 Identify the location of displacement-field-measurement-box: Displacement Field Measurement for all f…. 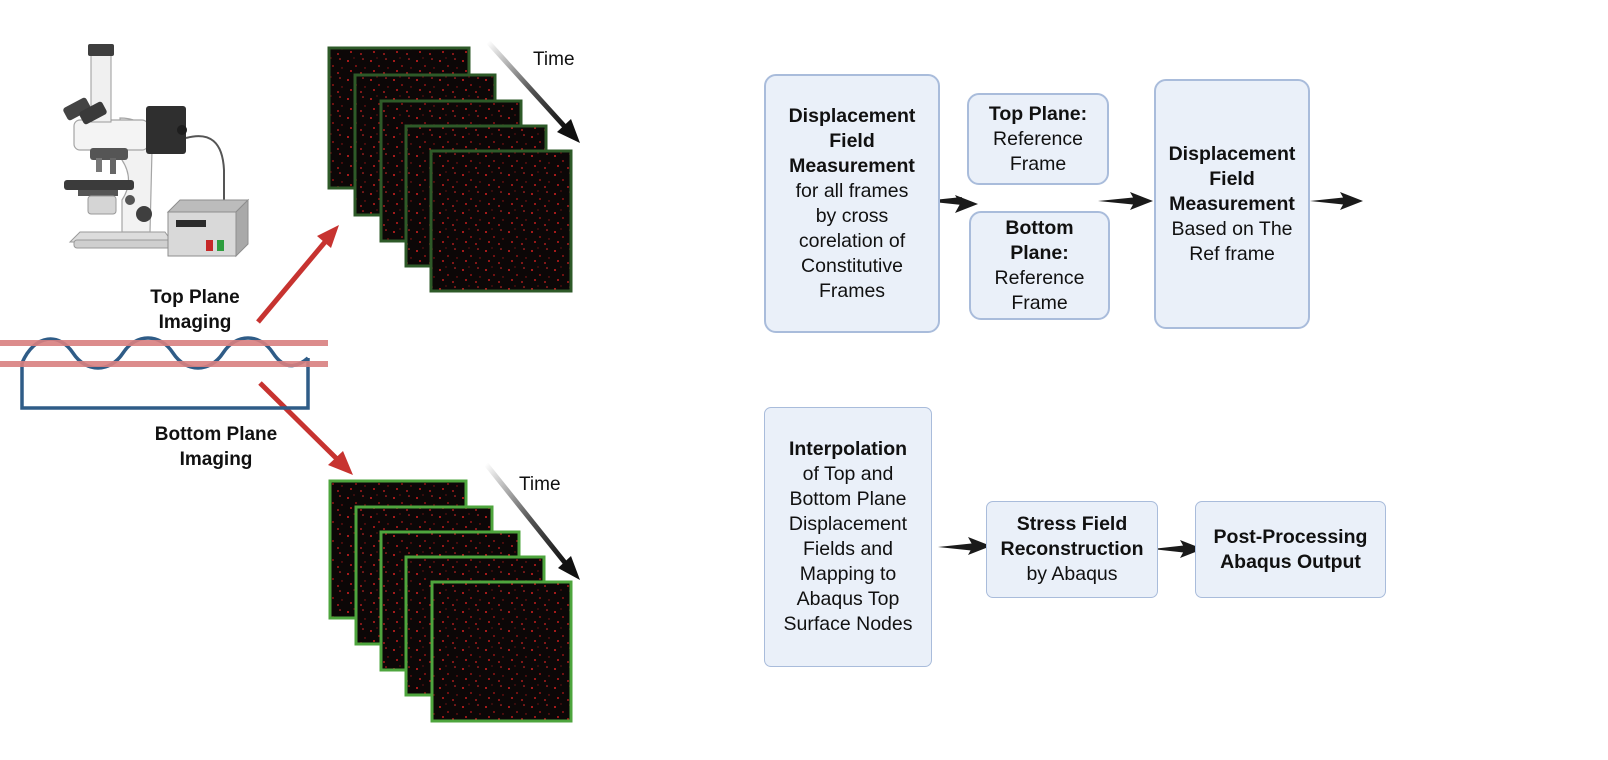
(852, 203).